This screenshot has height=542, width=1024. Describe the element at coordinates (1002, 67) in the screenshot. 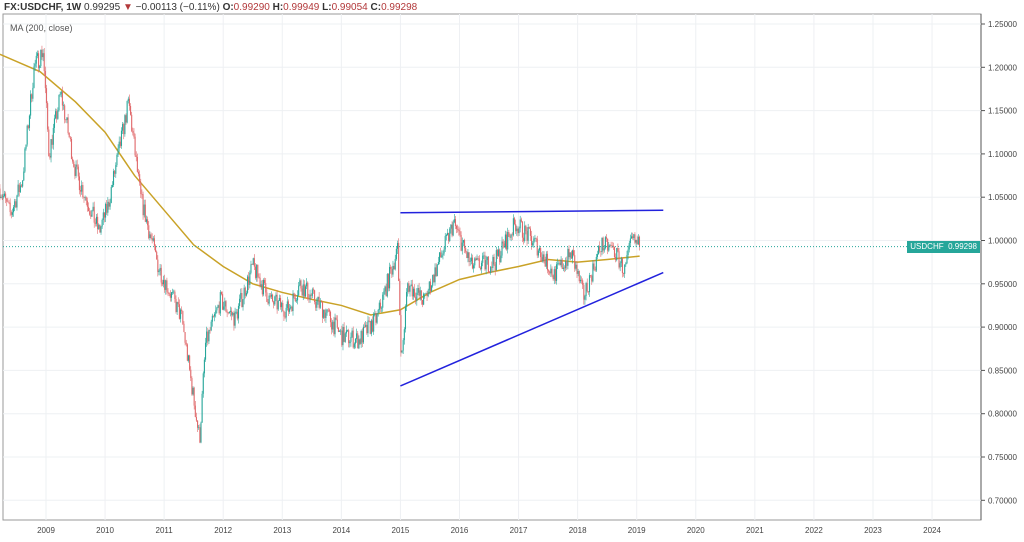

I see `y-tick-label: 1.20000` at that location.